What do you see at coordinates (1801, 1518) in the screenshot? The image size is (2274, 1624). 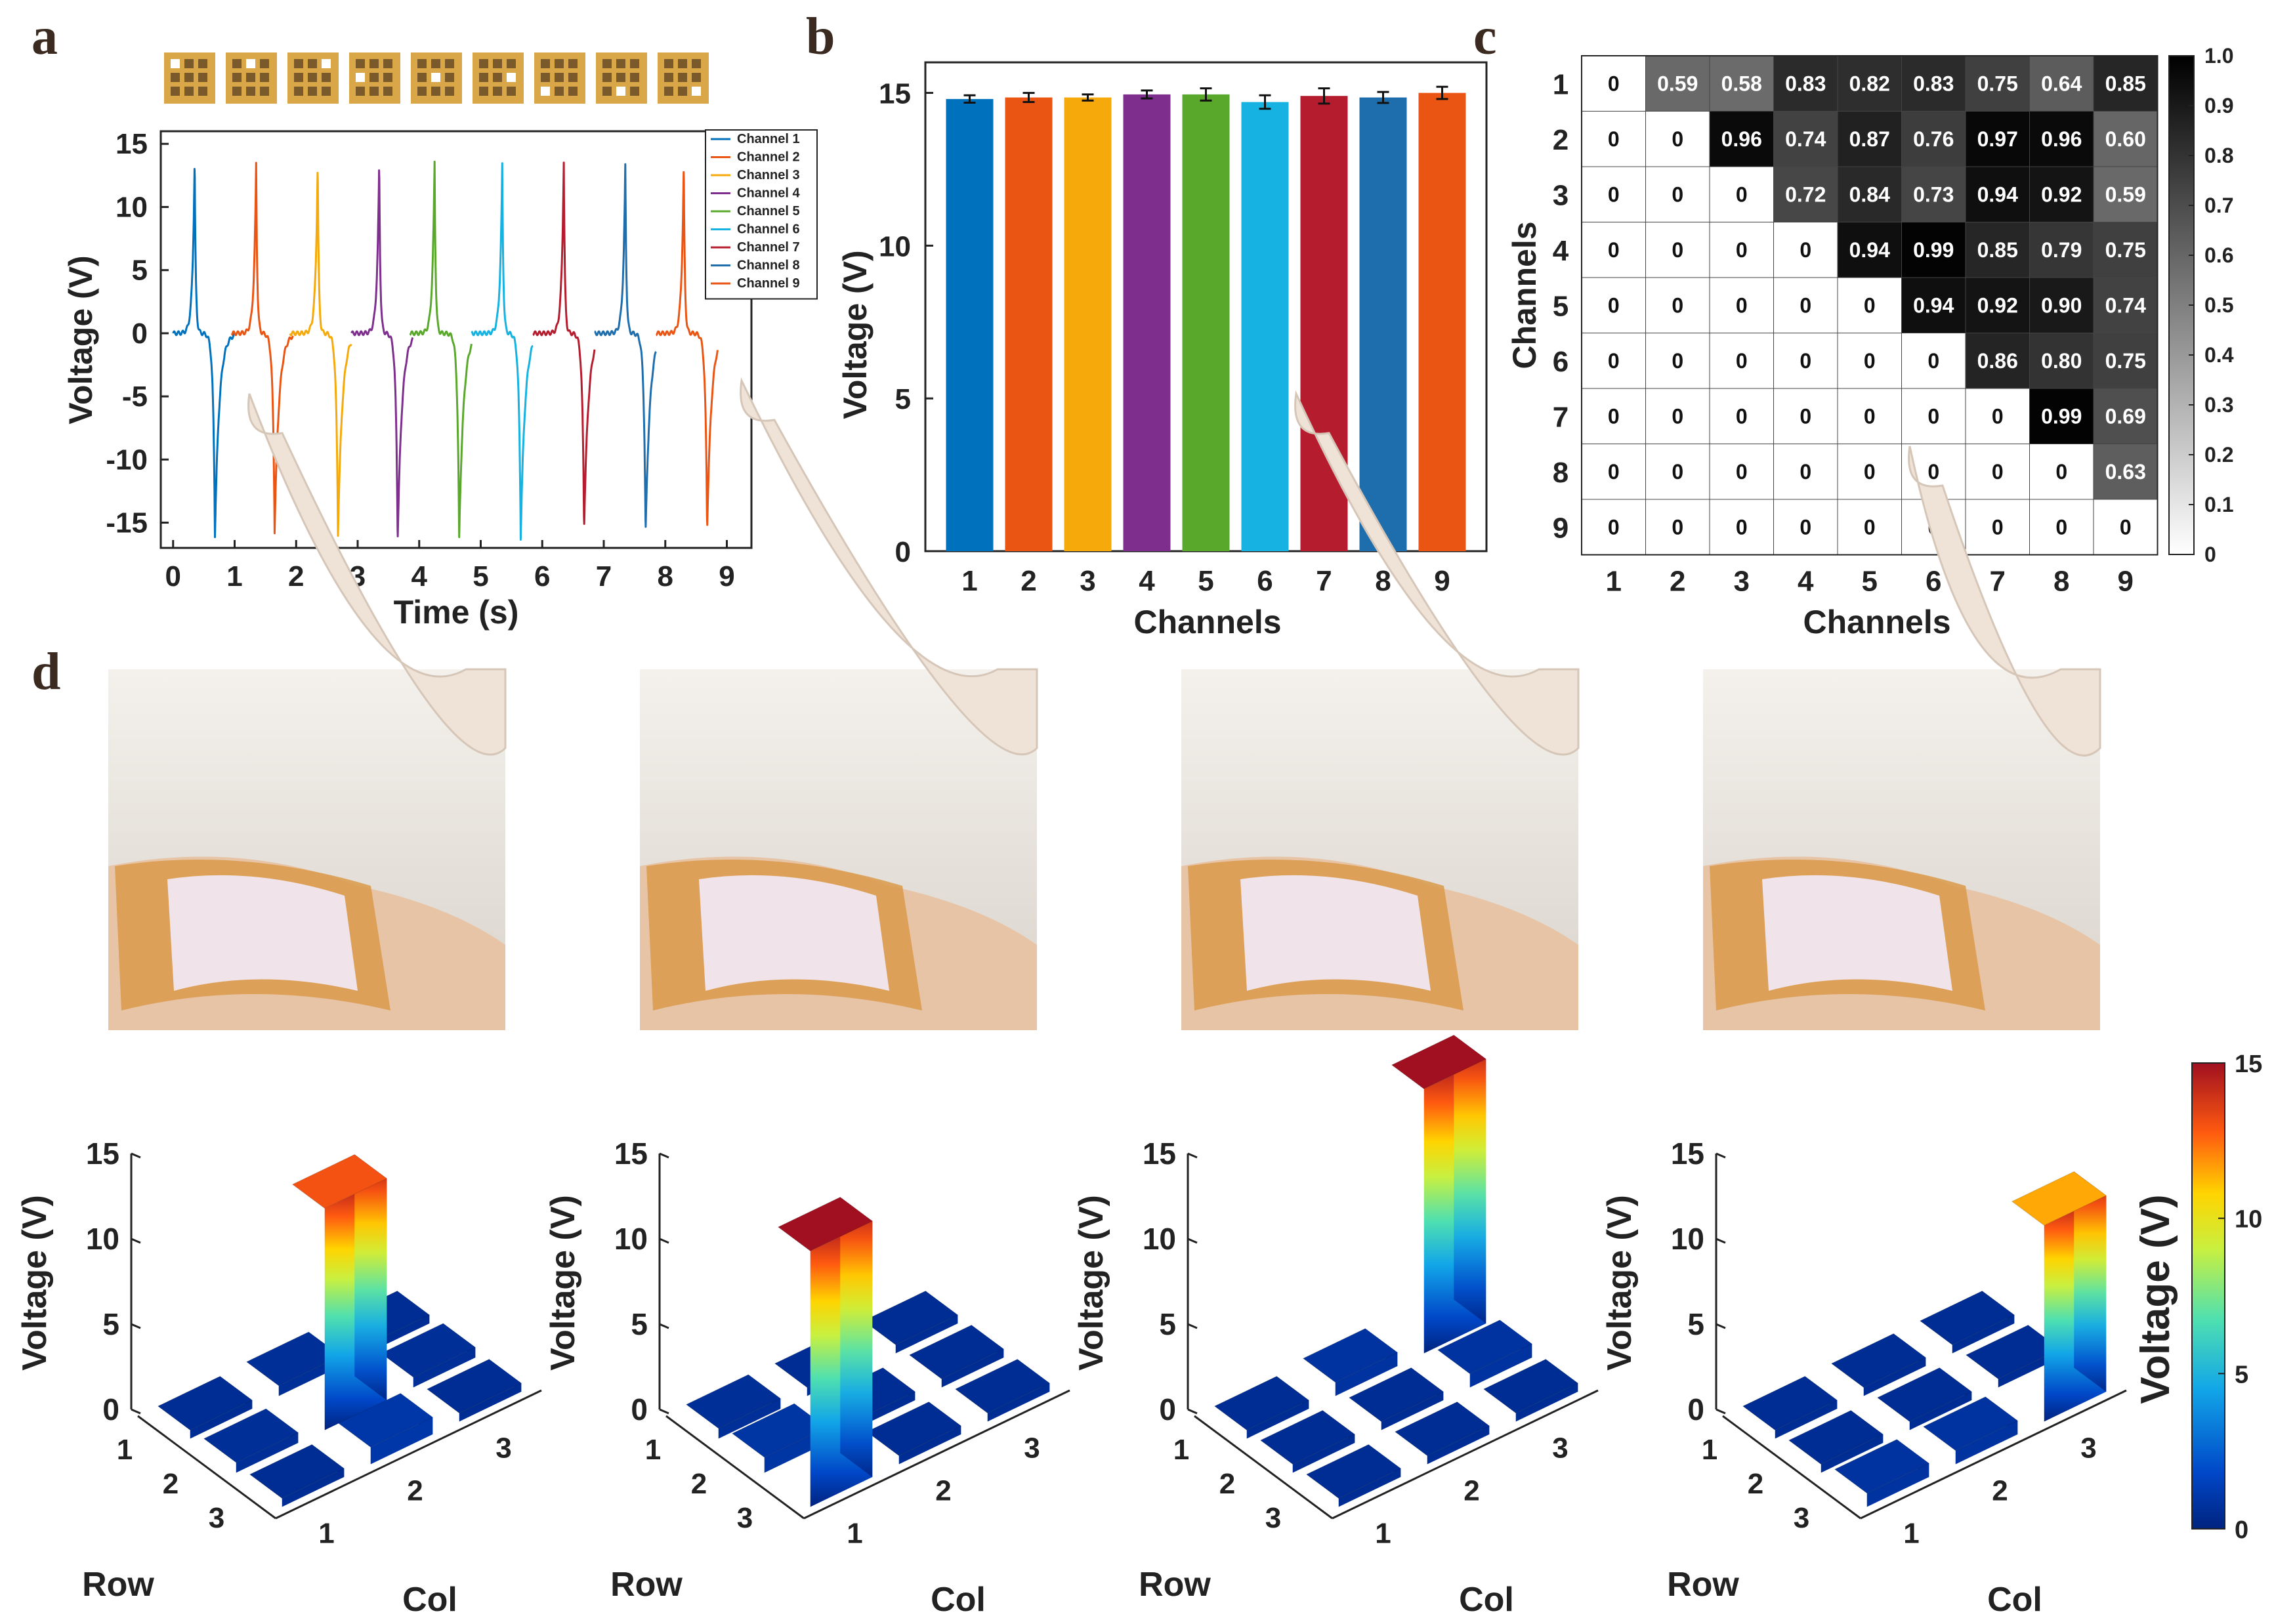 I see `d-row-tick-label: 3` at bounding box center [1801, 1518].